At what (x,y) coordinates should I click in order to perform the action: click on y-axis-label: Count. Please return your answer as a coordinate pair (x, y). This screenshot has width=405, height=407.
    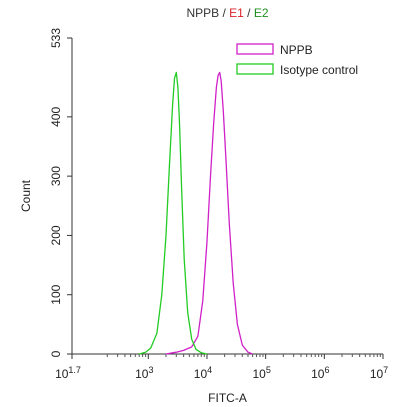
    Looking at the image, I should click on (26, 195).